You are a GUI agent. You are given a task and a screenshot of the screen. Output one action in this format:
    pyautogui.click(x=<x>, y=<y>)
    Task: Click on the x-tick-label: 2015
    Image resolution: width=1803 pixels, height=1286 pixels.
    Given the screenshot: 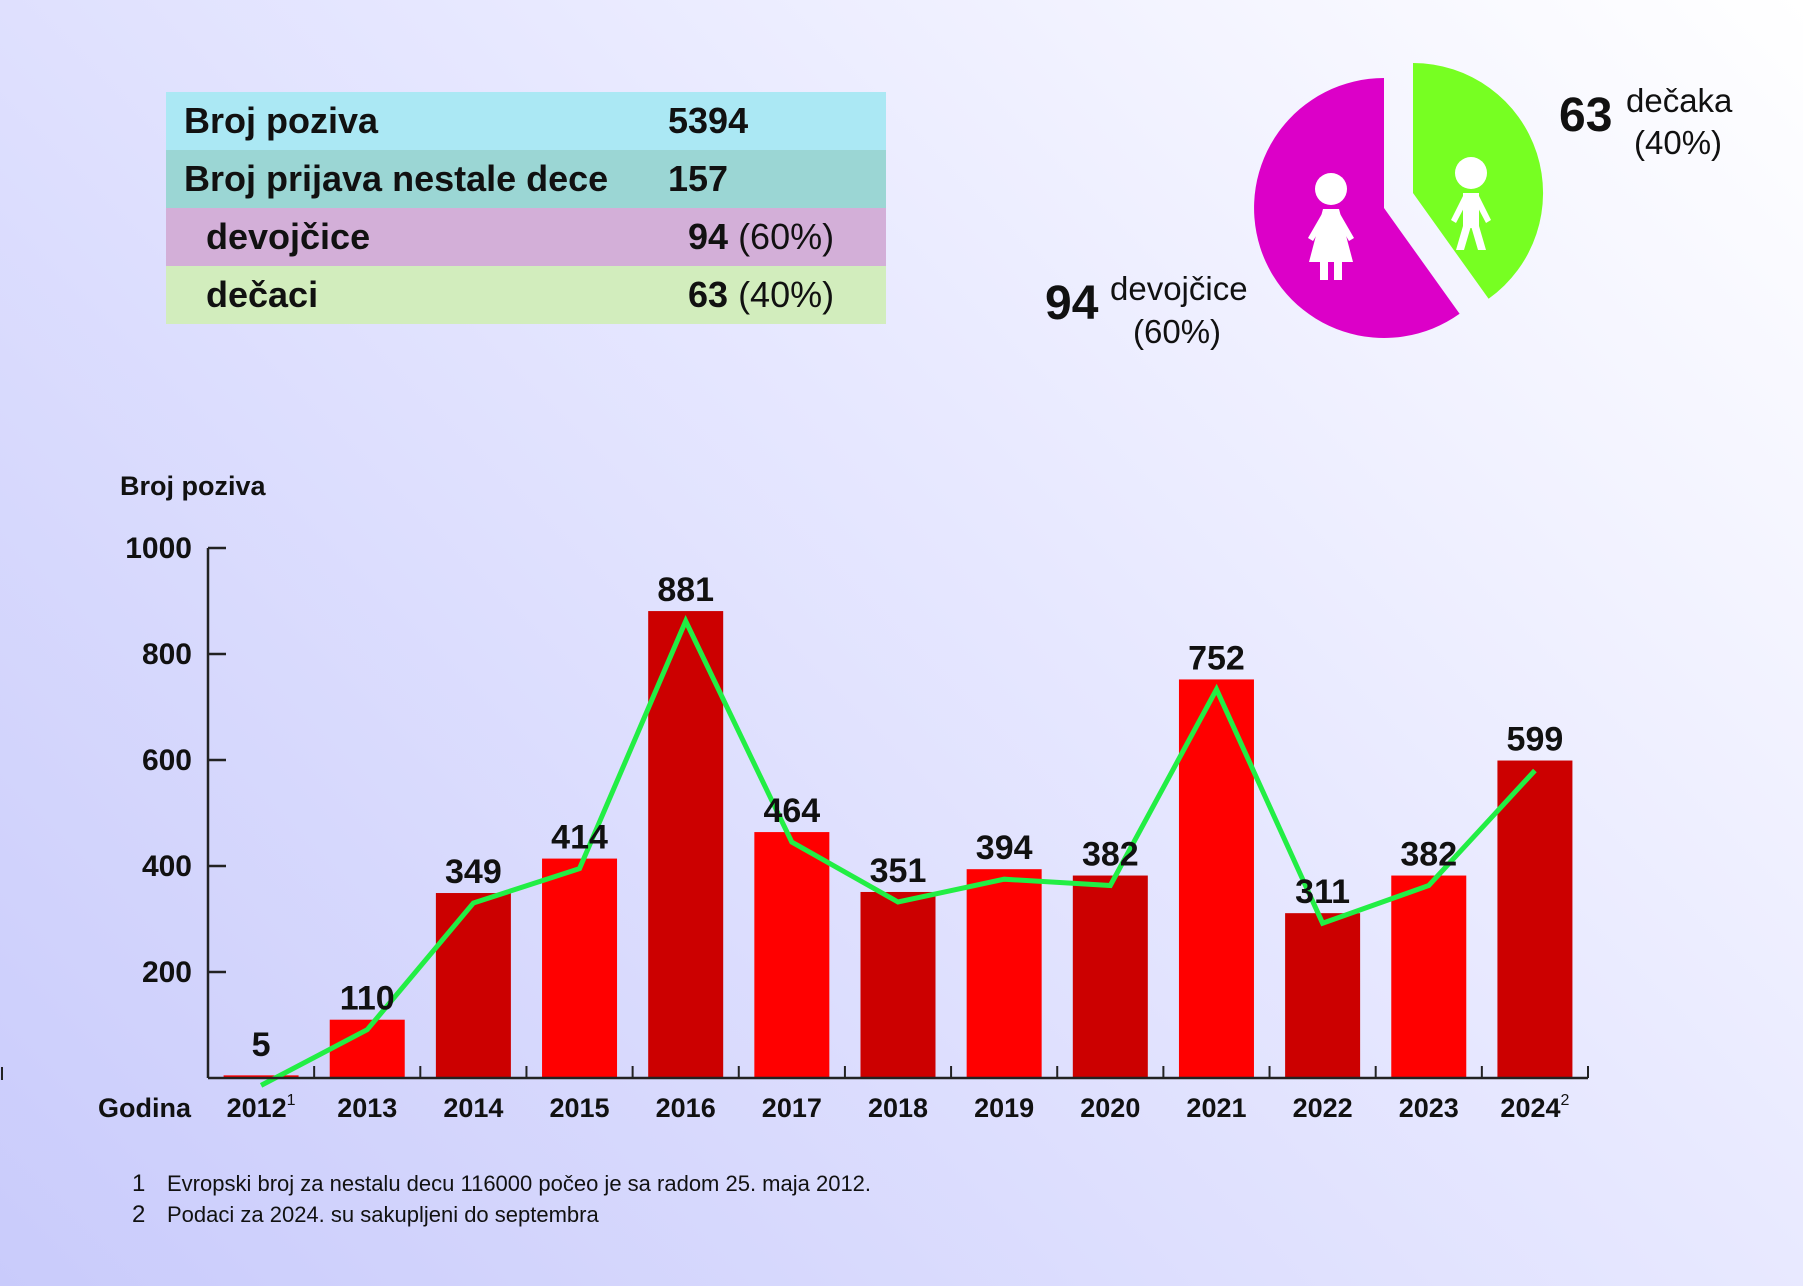 What is the action you would take?
    pyautogui.click(x=579, y=1108)
    